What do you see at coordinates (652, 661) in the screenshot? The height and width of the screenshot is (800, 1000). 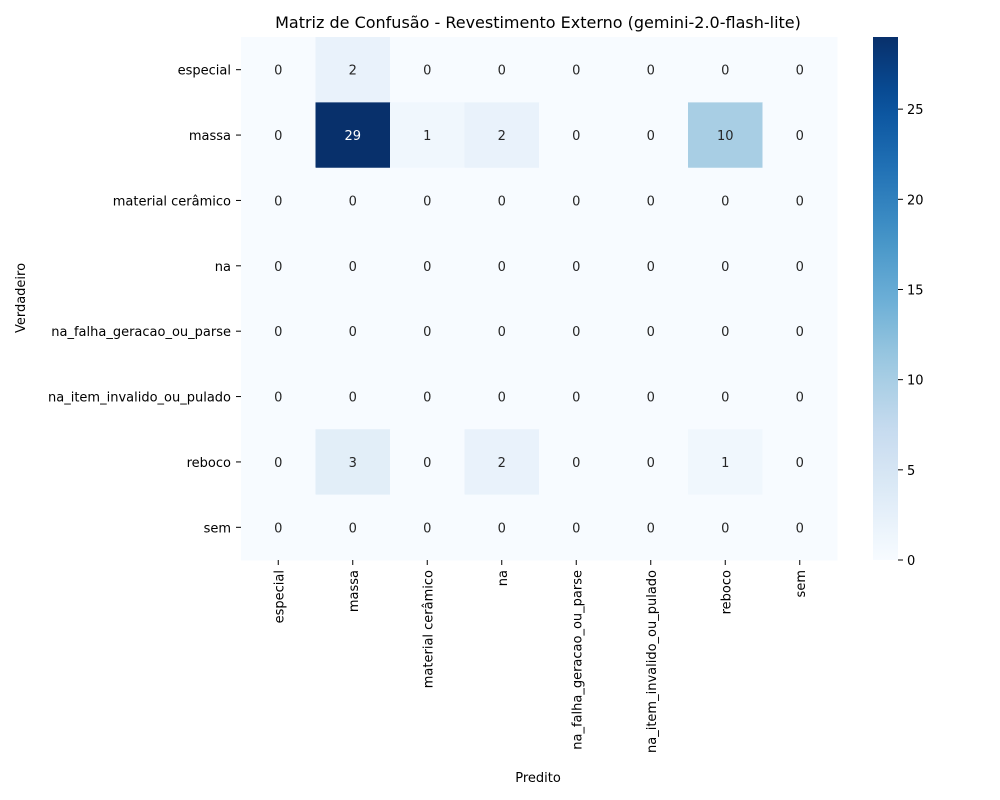 I see `x-tick-label: na_item_invalido_ou_pulado` at bounding box center [652, 661].